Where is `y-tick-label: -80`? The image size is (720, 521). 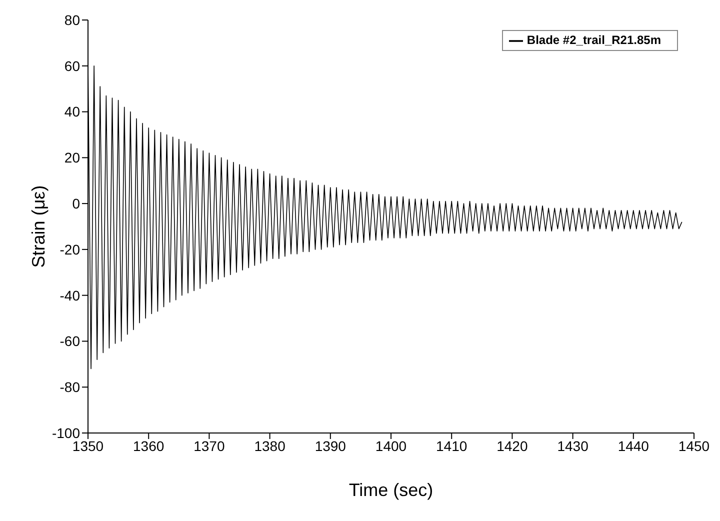 y-tick-label: -80 is located at coordinates (70, 387).